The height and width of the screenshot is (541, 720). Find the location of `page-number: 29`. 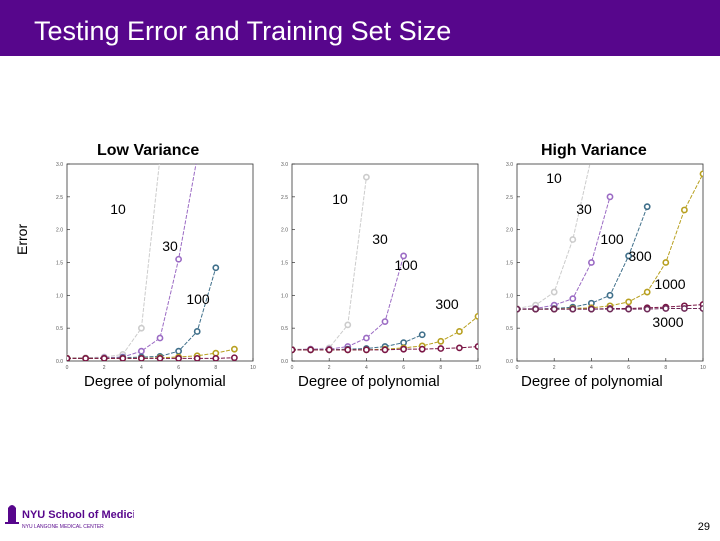

page-number: 29 is located at coordinates (703, 527).